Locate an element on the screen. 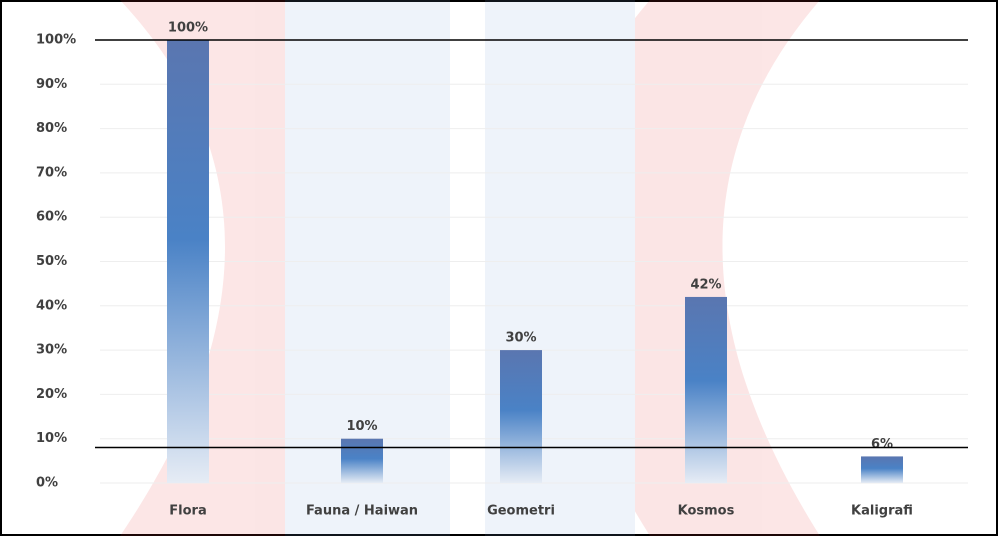 This screenshot has height=536, width=998. y-tick-label: 100% is located at coordinates (56, 40).